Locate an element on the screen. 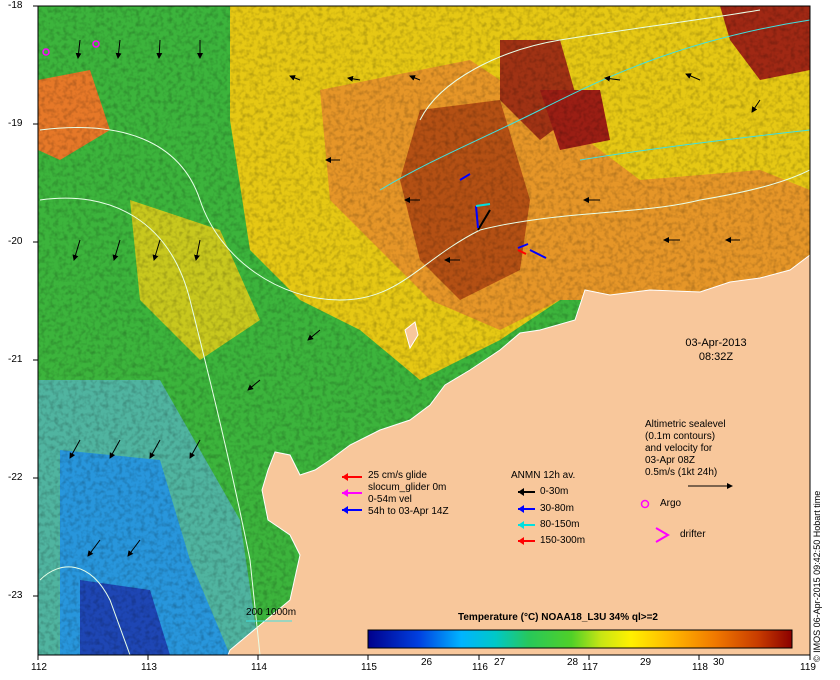  argo-legend-label: Argo is located at coordinates (671, 503).